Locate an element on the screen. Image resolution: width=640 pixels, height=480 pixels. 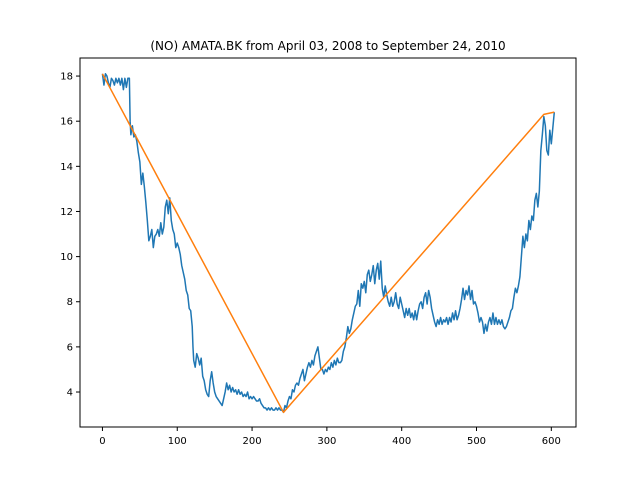
y-tick-label: 12 is located at coordinates (66, 212).